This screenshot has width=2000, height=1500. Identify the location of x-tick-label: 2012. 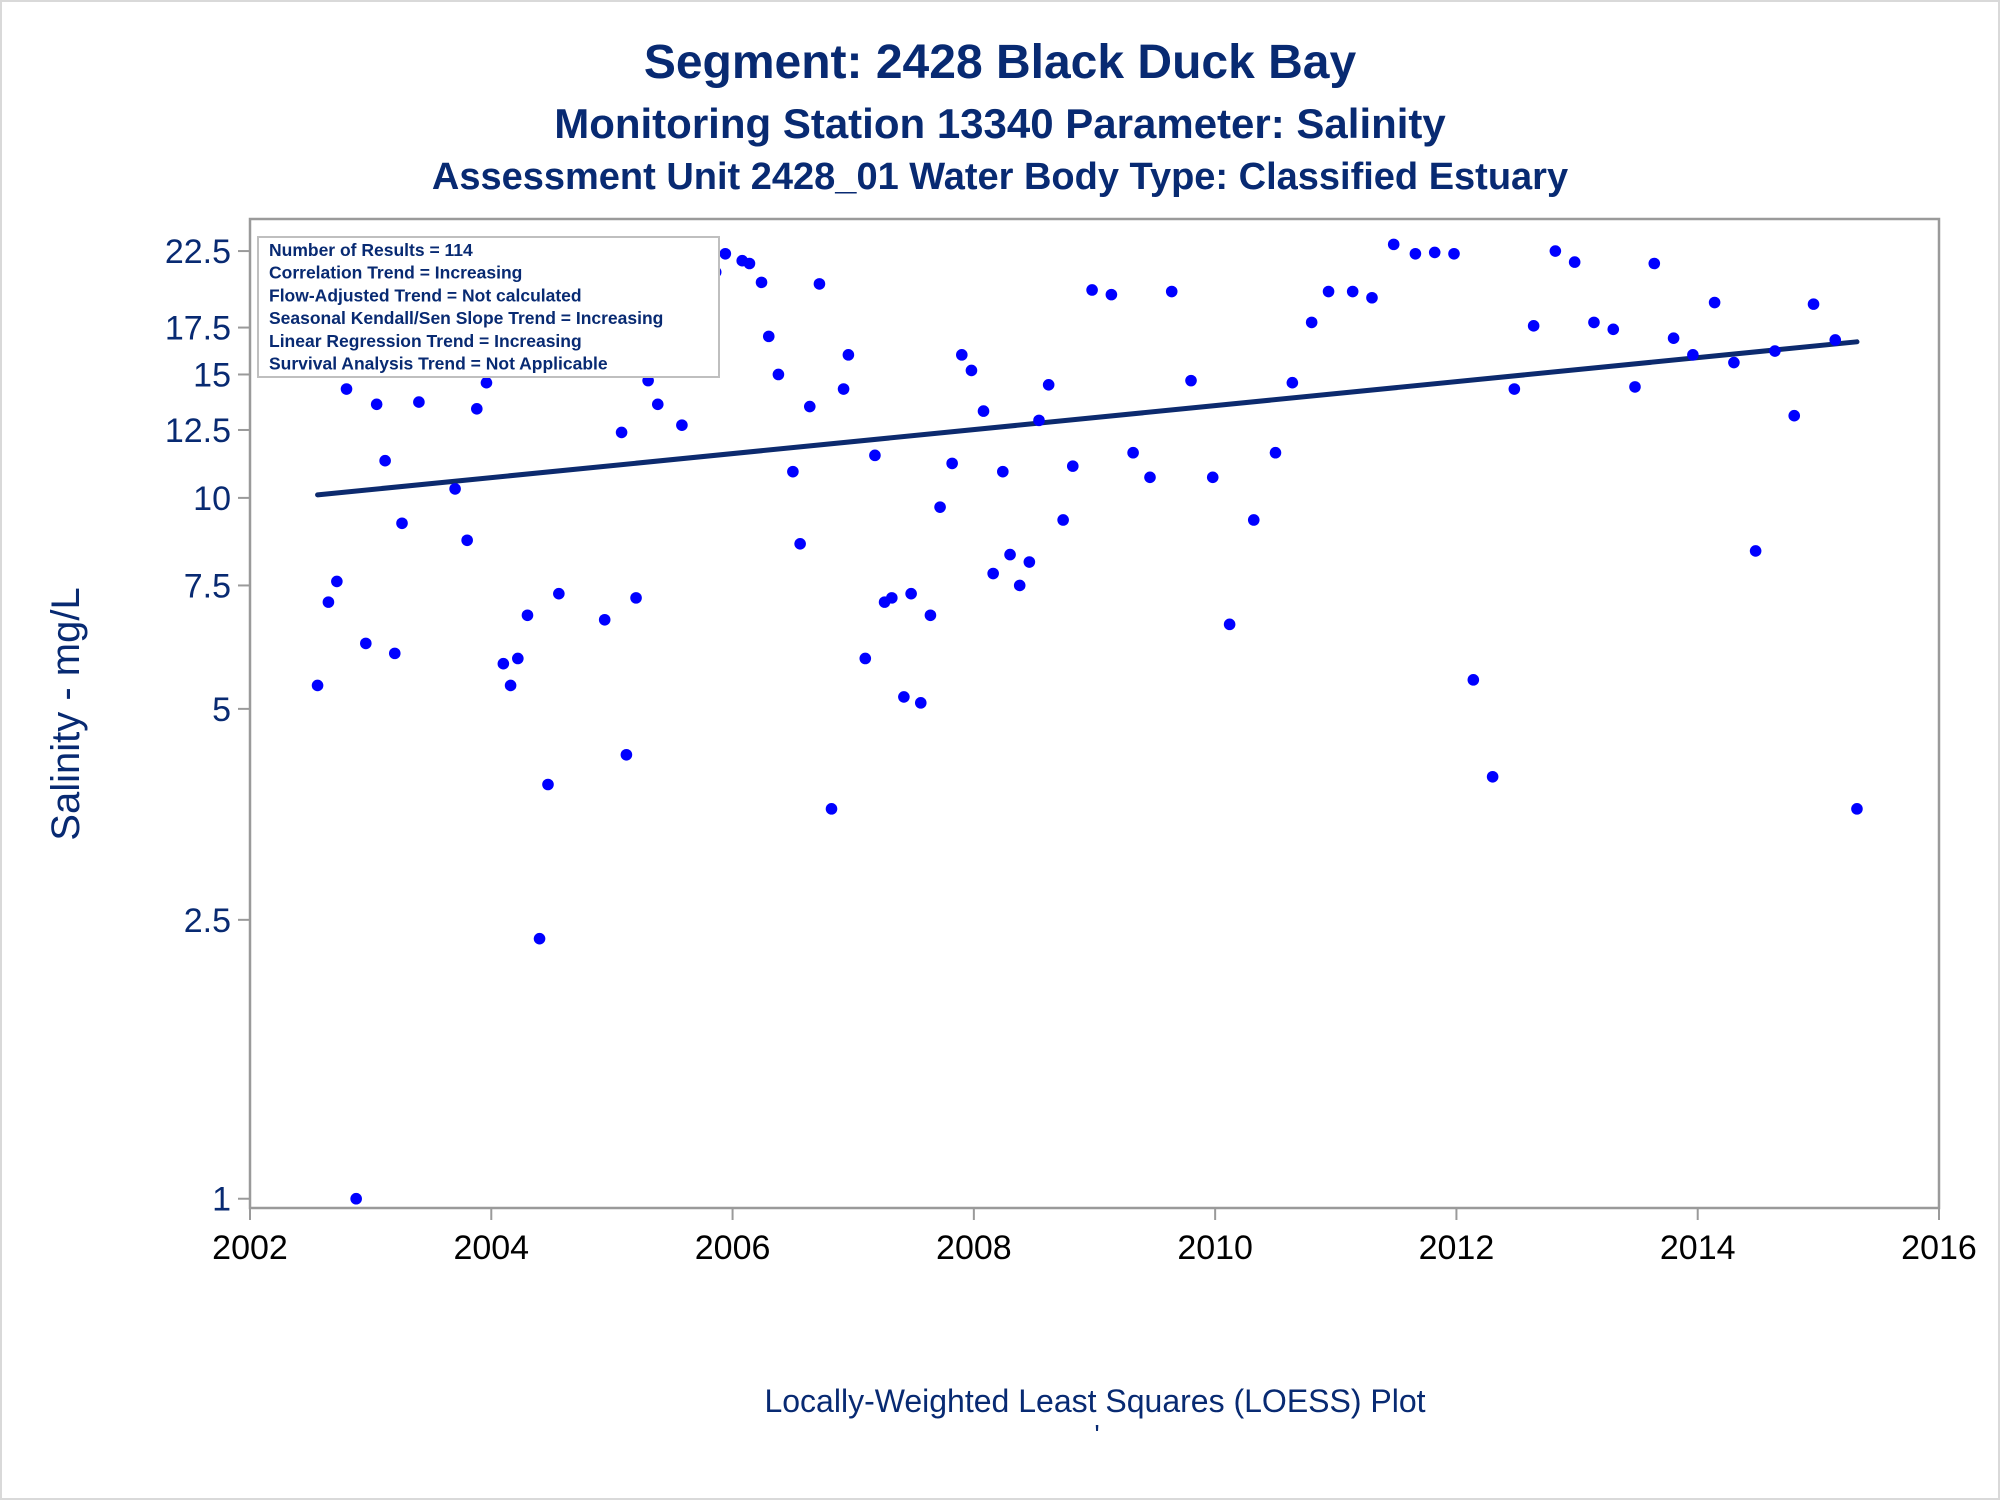
(1457, 1248).